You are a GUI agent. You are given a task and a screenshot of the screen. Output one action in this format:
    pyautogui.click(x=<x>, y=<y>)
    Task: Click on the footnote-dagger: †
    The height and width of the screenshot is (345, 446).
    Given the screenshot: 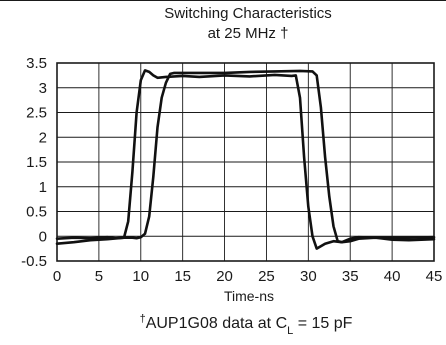 What is the action you would take?
    pyautogui.click(x=143, y=319)
    